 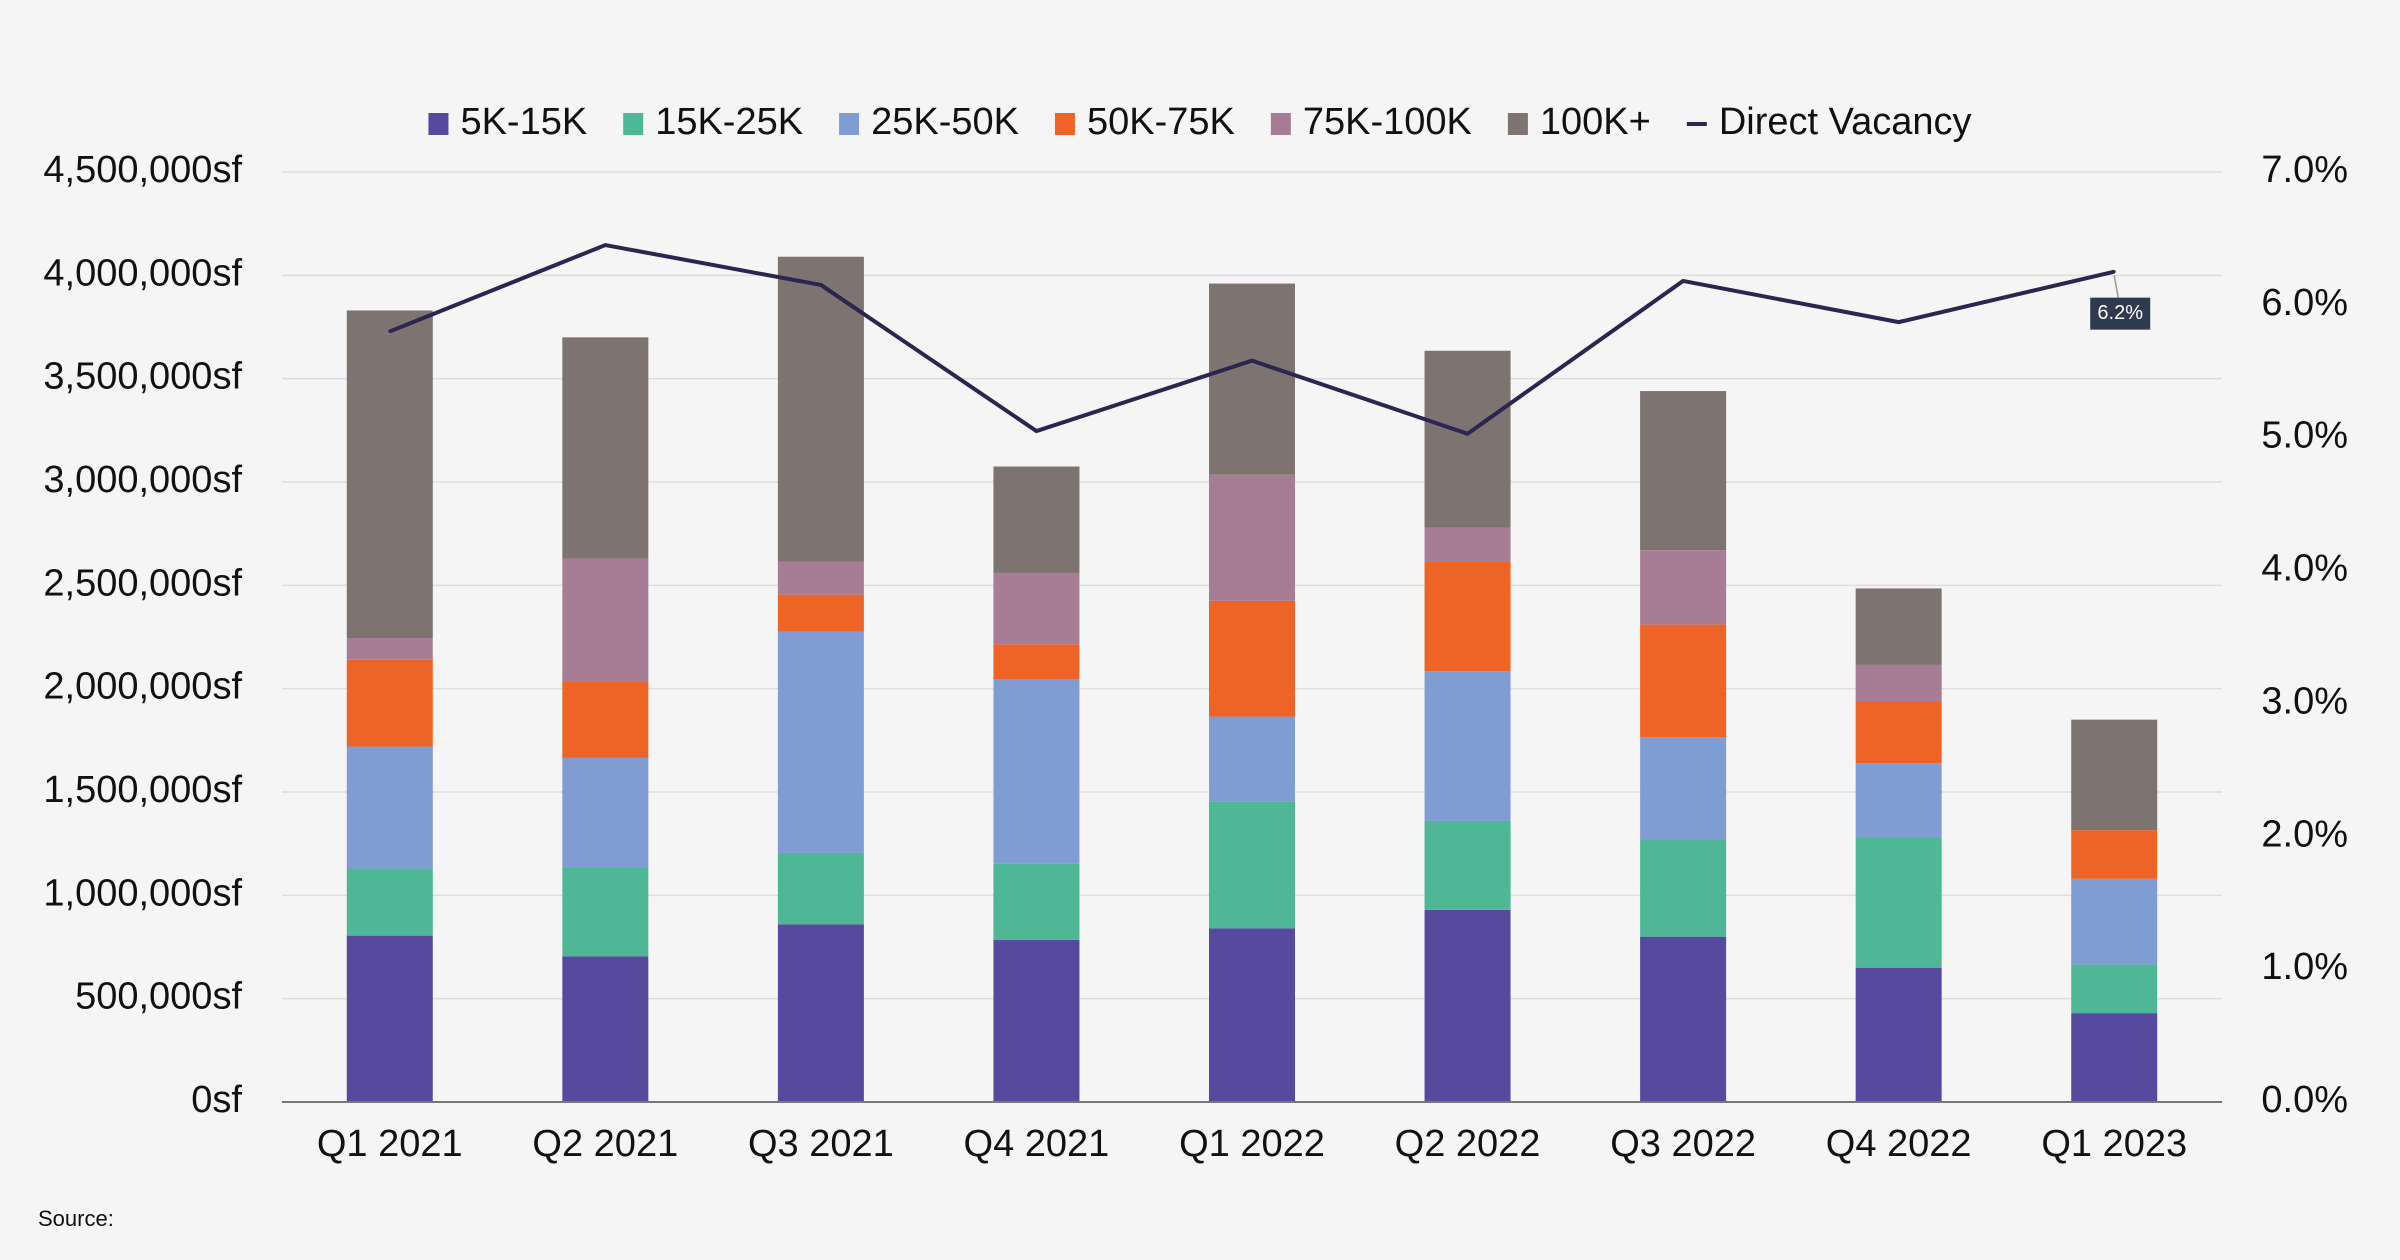 I want to click on x-tick-label: Q1 2021, so click(x=390, y=1144).